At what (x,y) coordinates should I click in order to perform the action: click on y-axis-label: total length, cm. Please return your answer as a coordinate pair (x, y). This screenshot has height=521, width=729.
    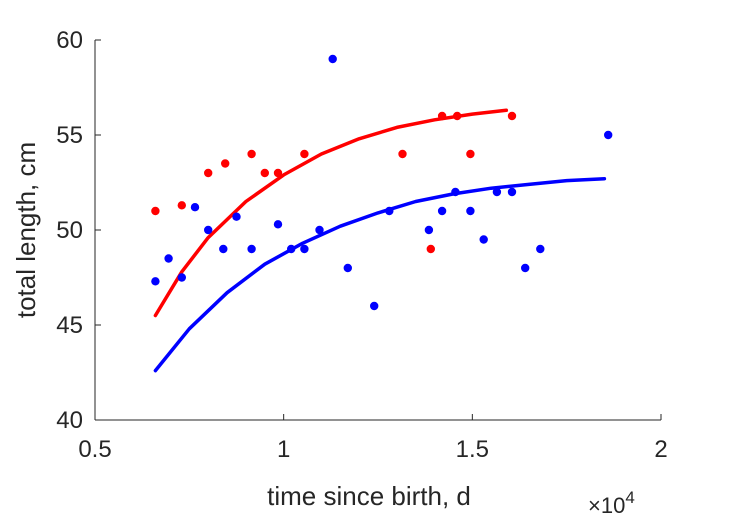
    Looking at the image, I should click on (26, 230).